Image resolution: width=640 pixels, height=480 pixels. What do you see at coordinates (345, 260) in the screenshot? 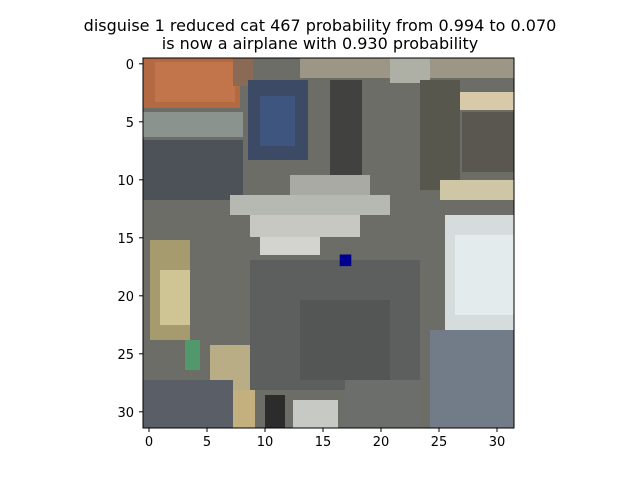
I see `marked-pixel` at bounding box center [345, 260].